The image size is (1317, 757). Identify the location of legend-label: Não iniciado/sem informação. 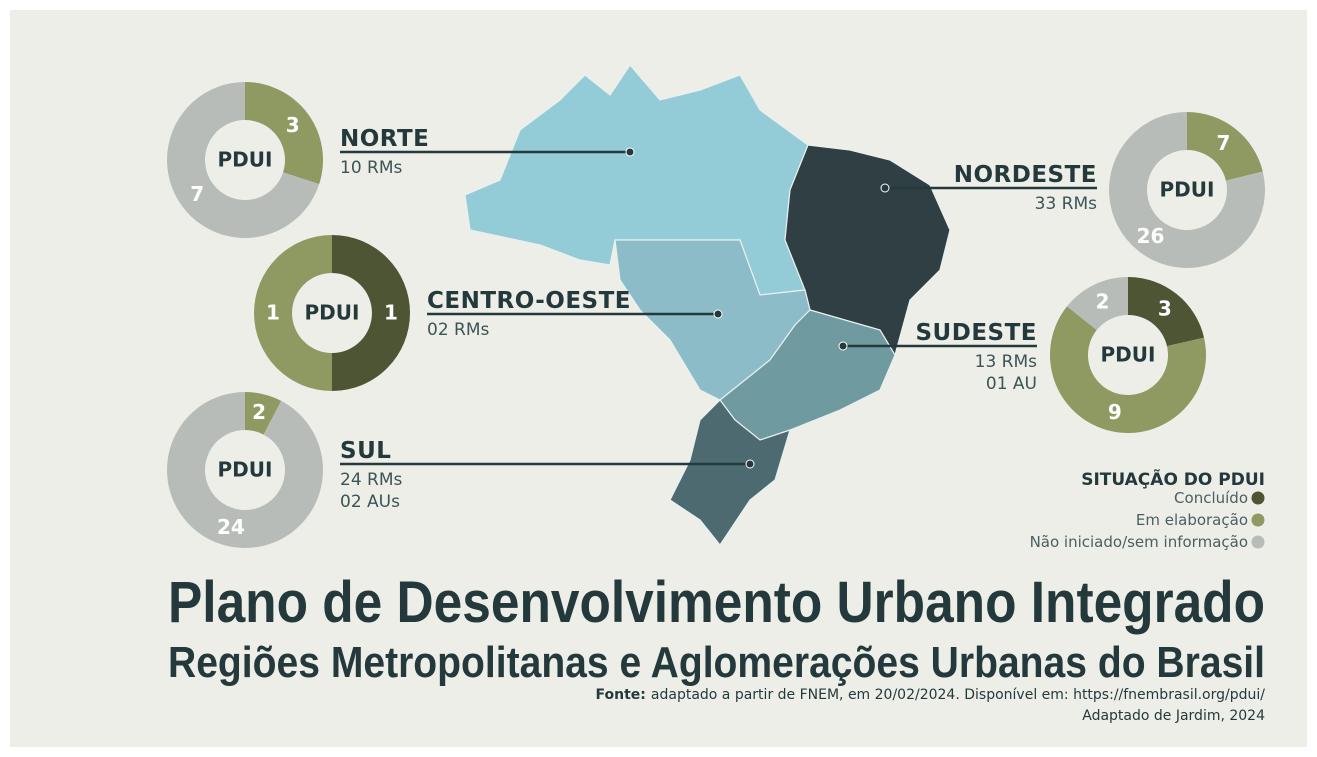
(1139, 542).